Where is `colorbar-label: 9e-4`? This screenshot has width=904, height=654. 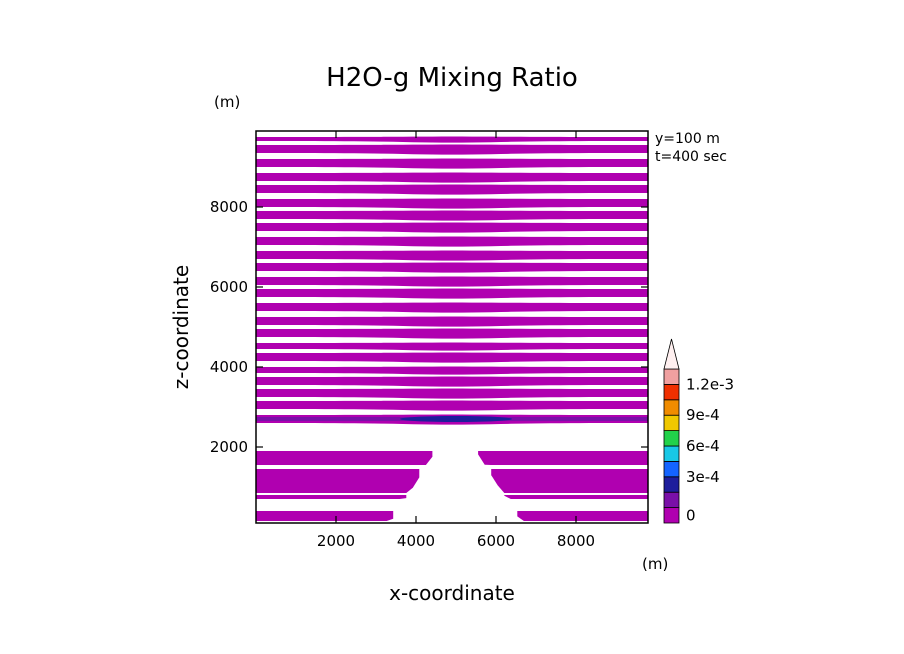 colorbar-label: 9e-4 is located at coordinates (703, 415).